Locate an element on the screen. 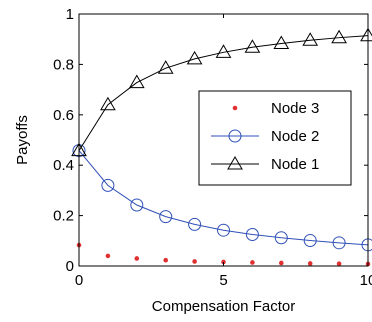  legend-label: Node 1 is located at coordinates (295, 164).